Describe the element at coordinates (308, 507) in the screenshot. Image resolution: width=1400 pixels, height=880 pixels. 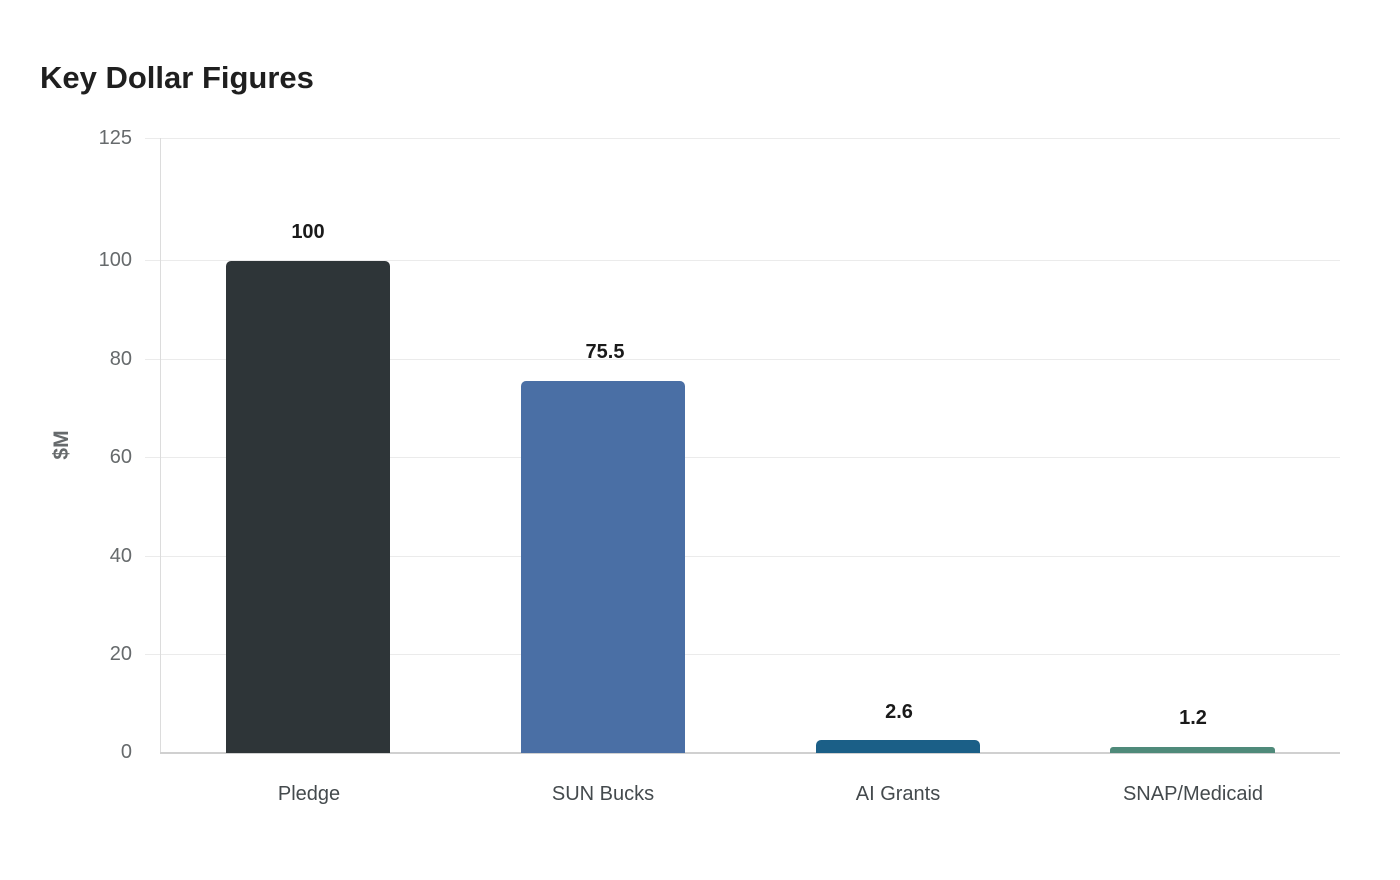
I see `bar-pledge` at that location.